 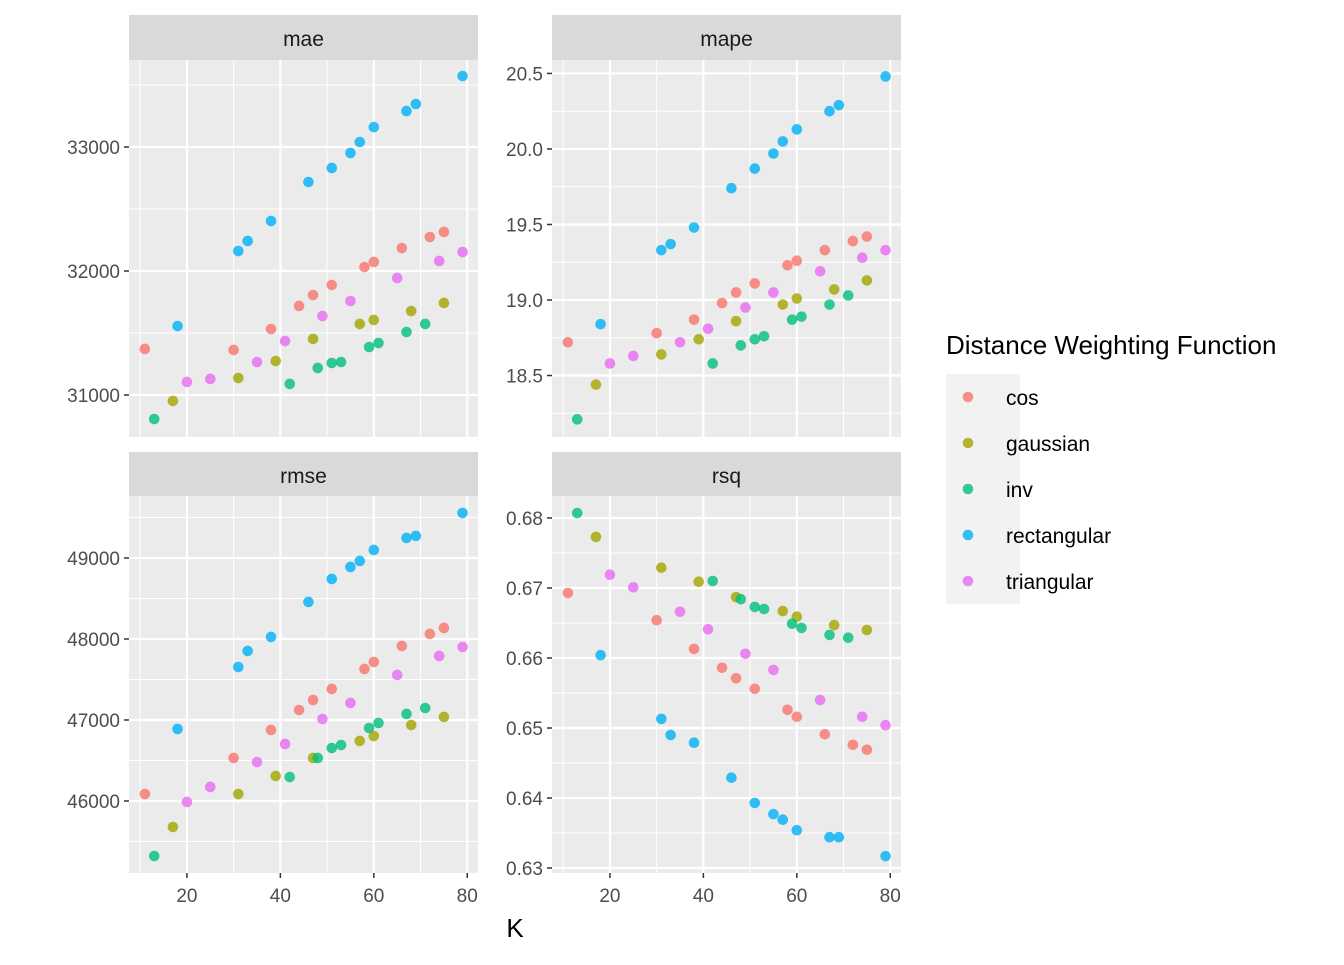 What do you see at coordinates (93, 559) in the screenshot?
I see `y-tick-label: 49000` at bounding box center [93, 559].